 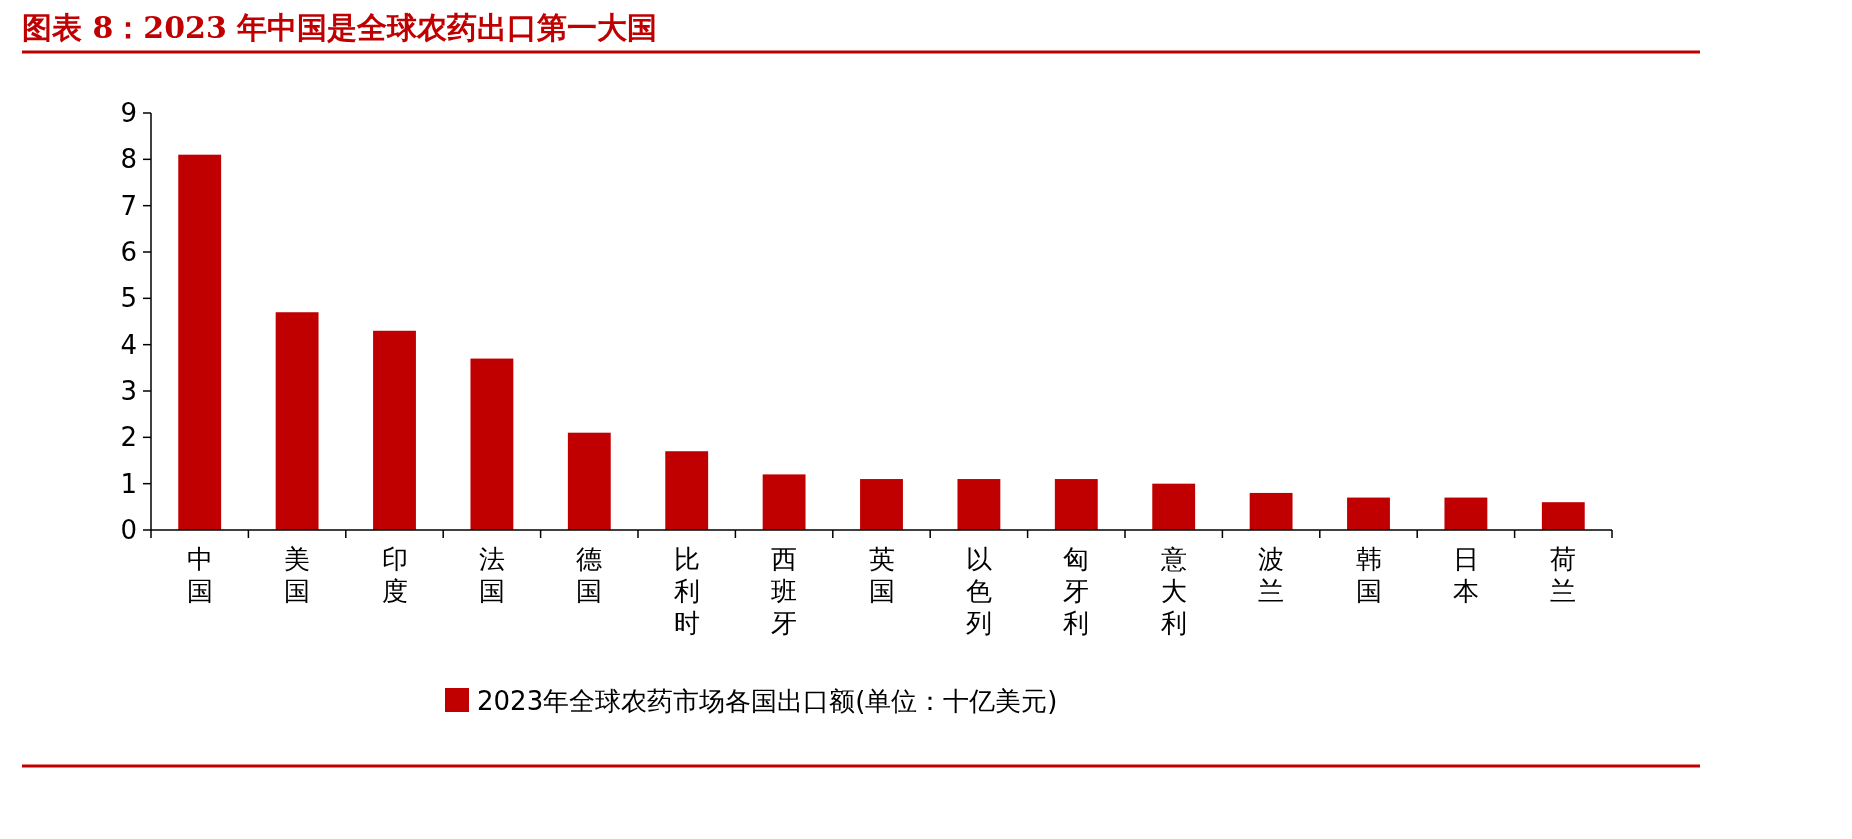 I want to click on x-tick-label: 西班牙, so click(x=784, y=591).